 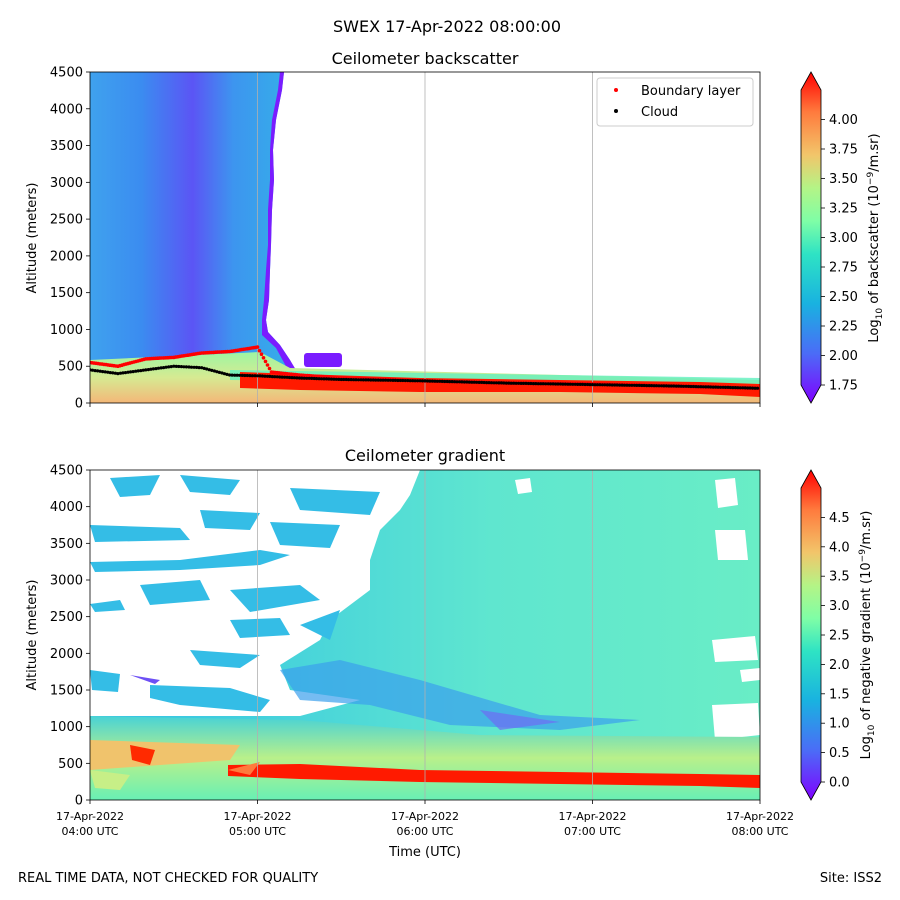 I want to click on colorbar-tick-label: 3.75, so click(x=843, y=150).